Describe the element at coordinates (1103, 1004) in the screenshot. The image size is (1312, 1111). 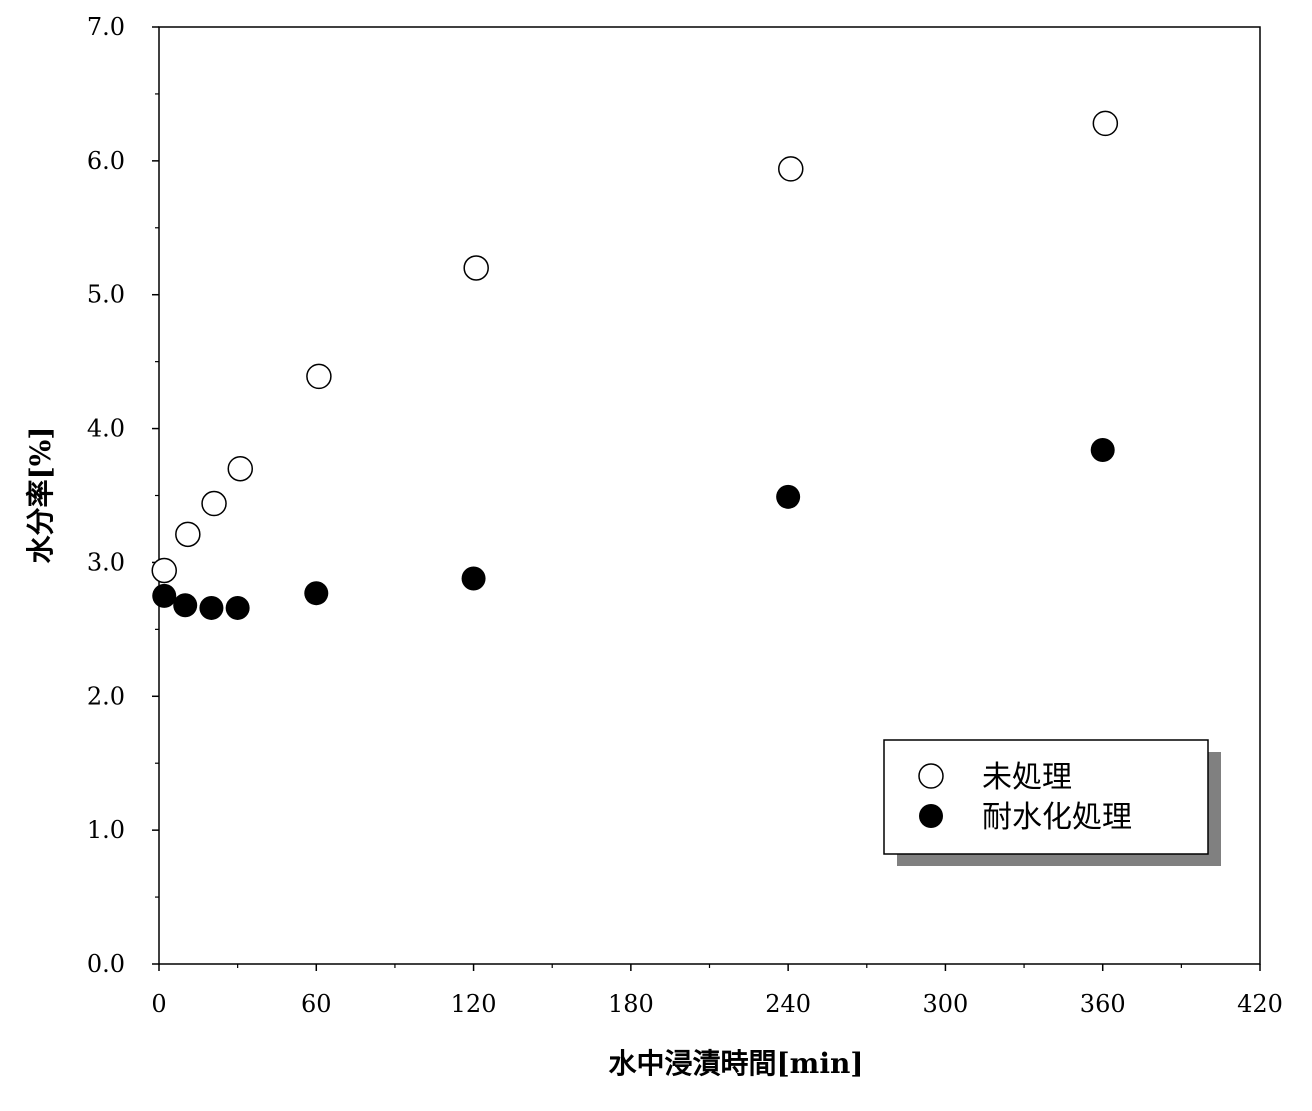
I see `x-tick-label: 360` at that location.